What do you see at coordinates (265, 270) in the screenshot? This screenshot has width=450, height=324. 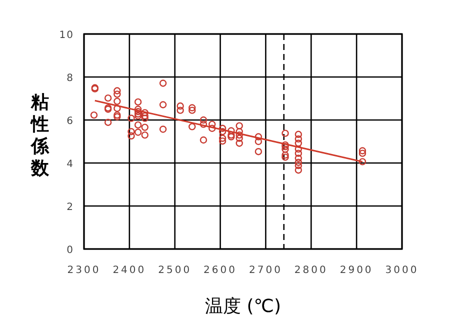 I see `x-tick-label: 2700` at bounding box center [265, 270].